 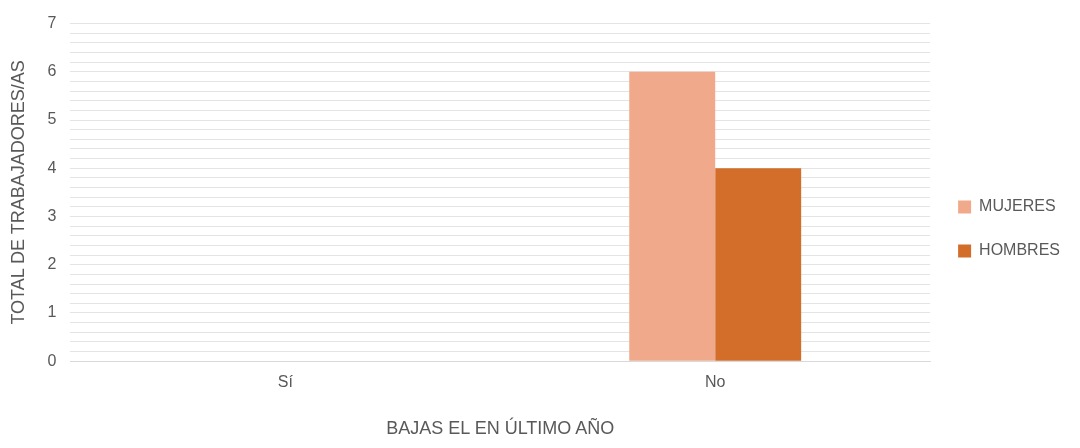 I want to click on y-tick-label: 7, so click(x=52, y=23).